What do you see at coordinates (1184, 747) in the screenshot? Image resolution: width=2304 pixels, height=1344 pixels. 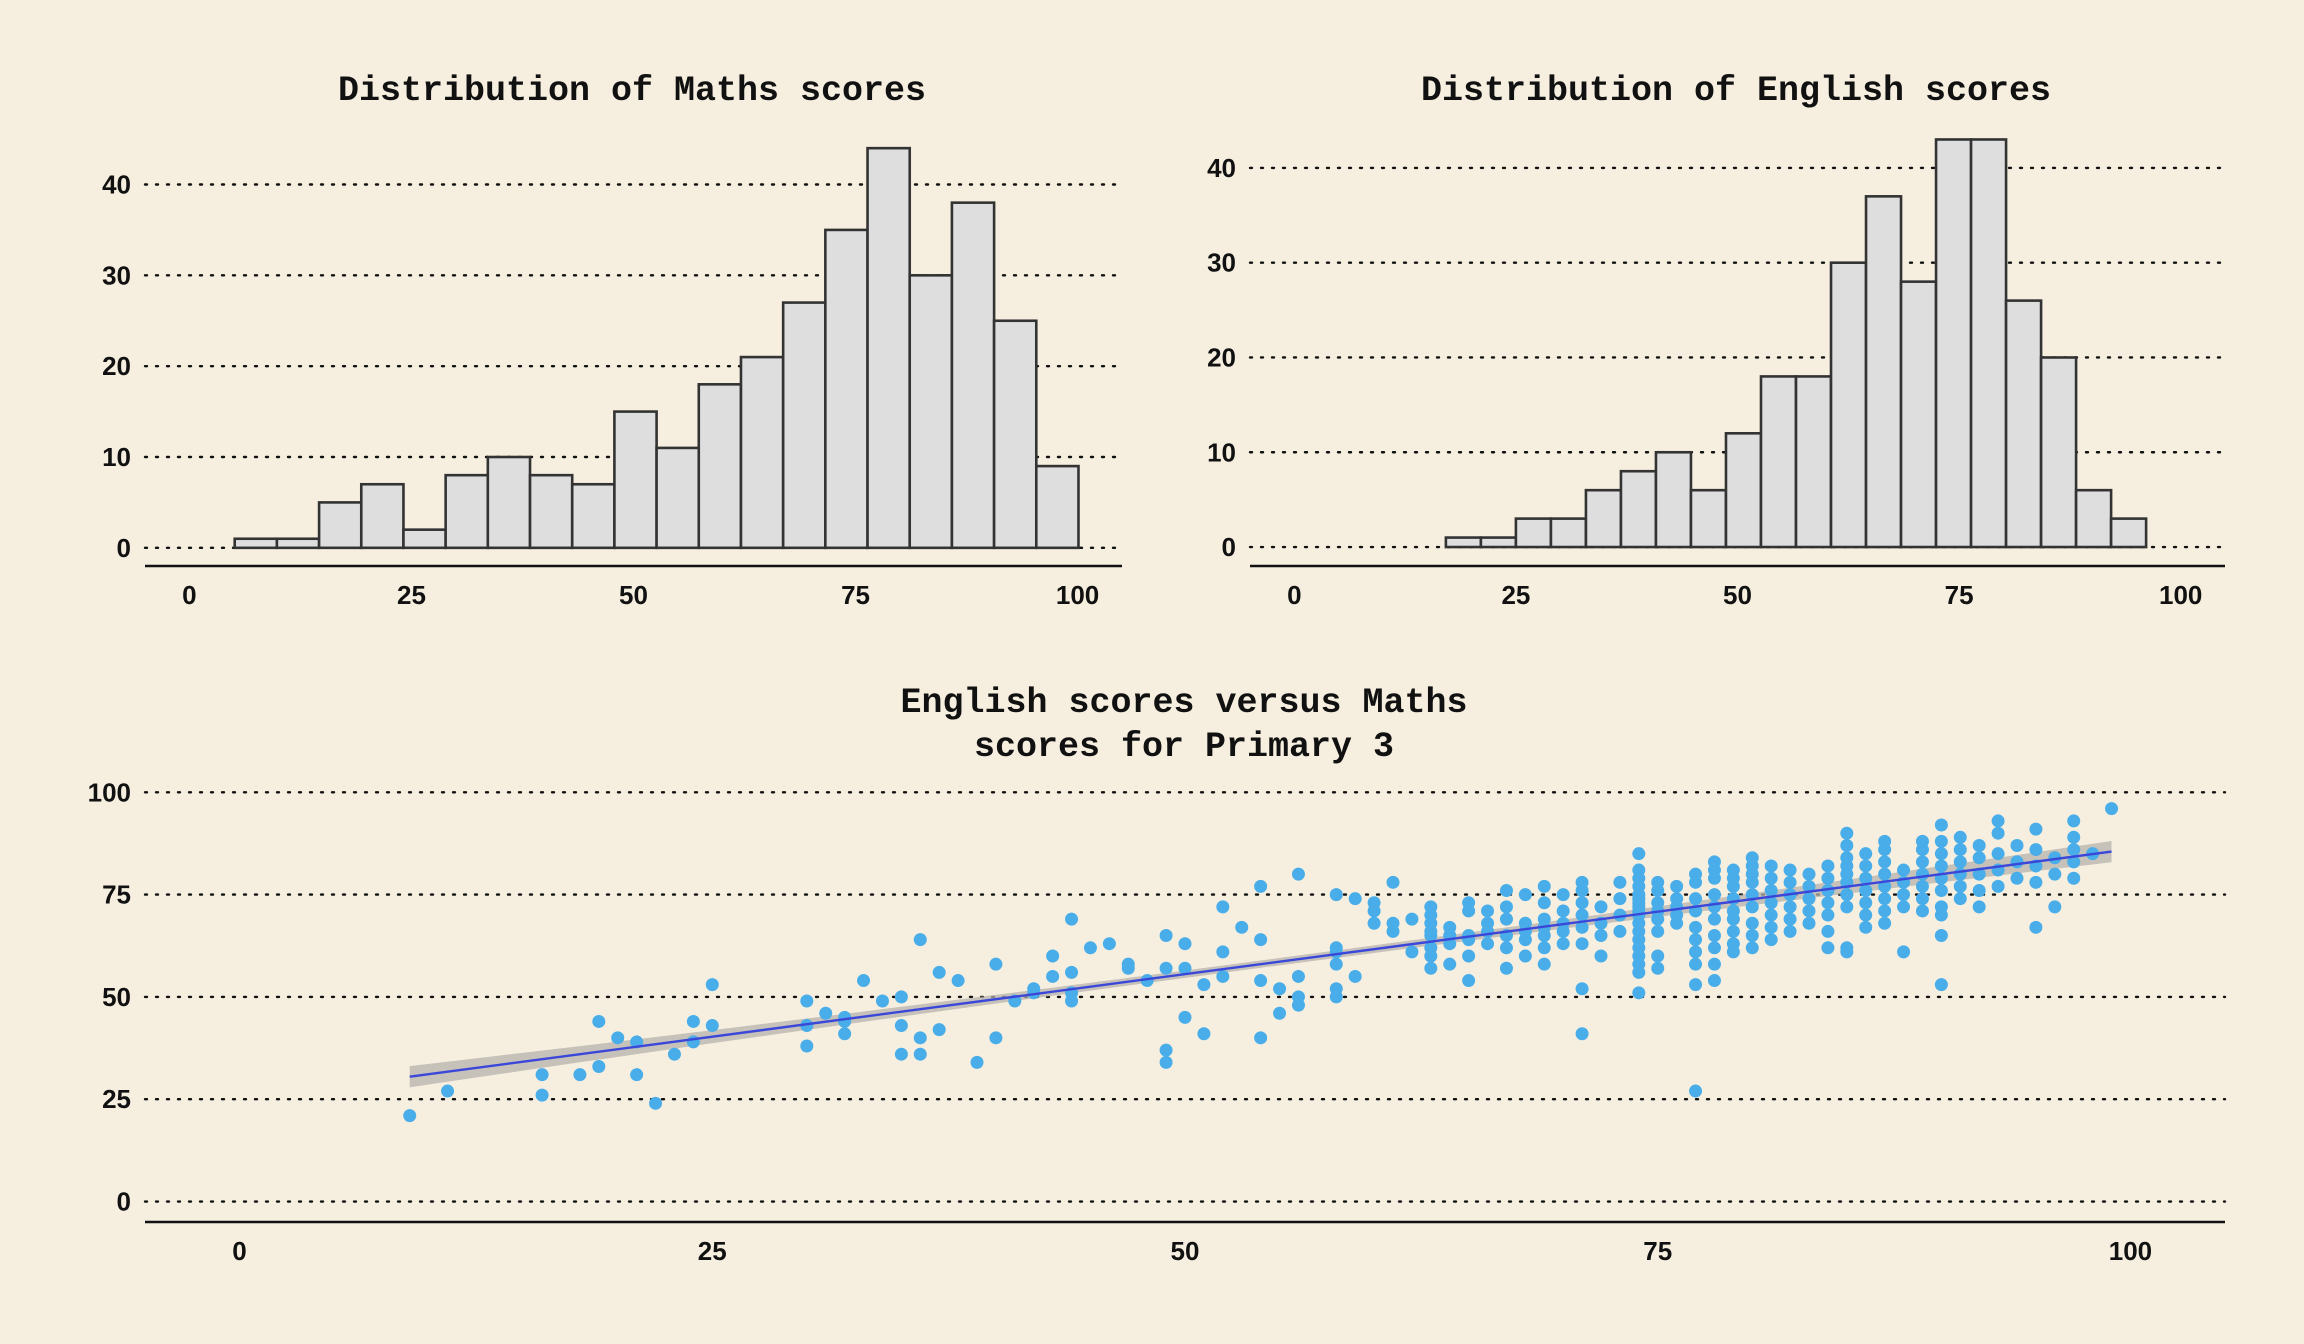 I see `scatter-title-line-2: scores for Primary 3` at bounding box center [1184, 747].